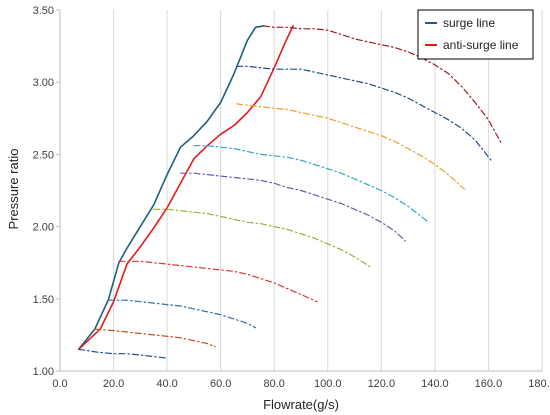 Image resolution: width=550 pixels, height=415 pixels. Describe the element at coordinates (274, 384) in the screenshot. I see `x-tick-label-4: 80.0` at that location.